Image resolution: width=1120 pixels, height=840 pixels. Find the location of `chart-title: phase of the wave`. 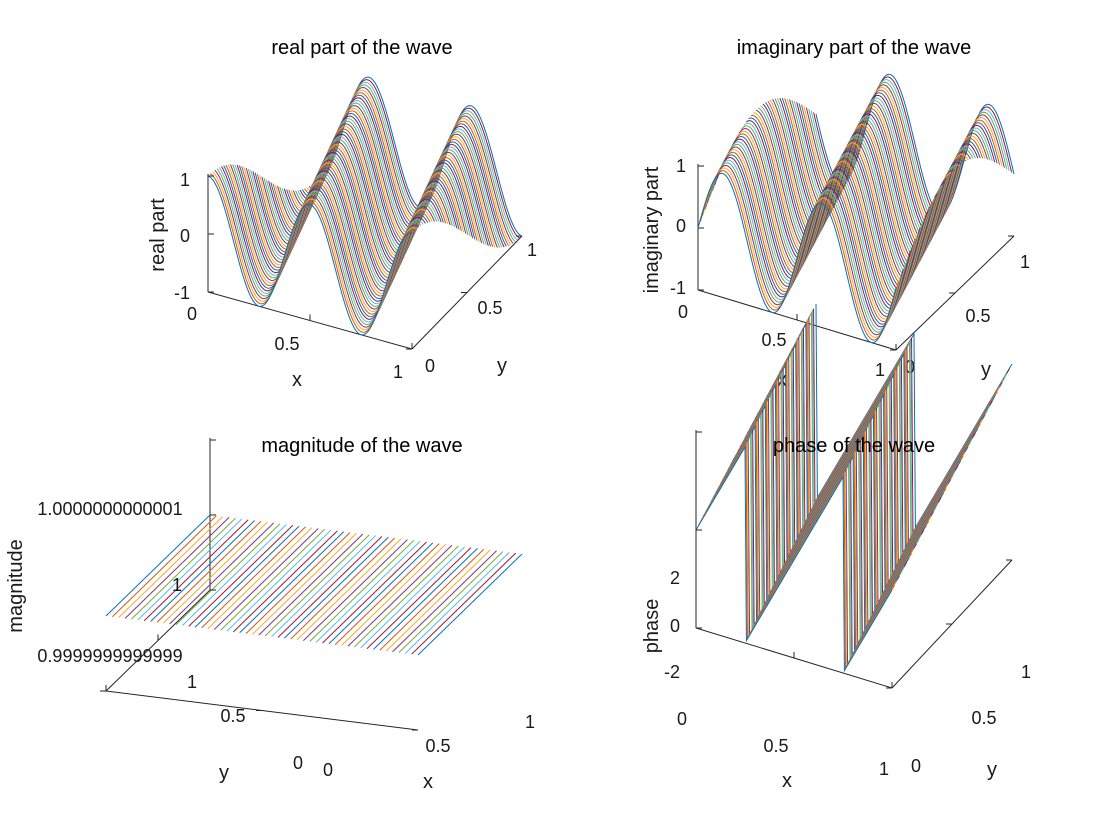

chart-title: phase of the wave is located at coordinates (854, 446).